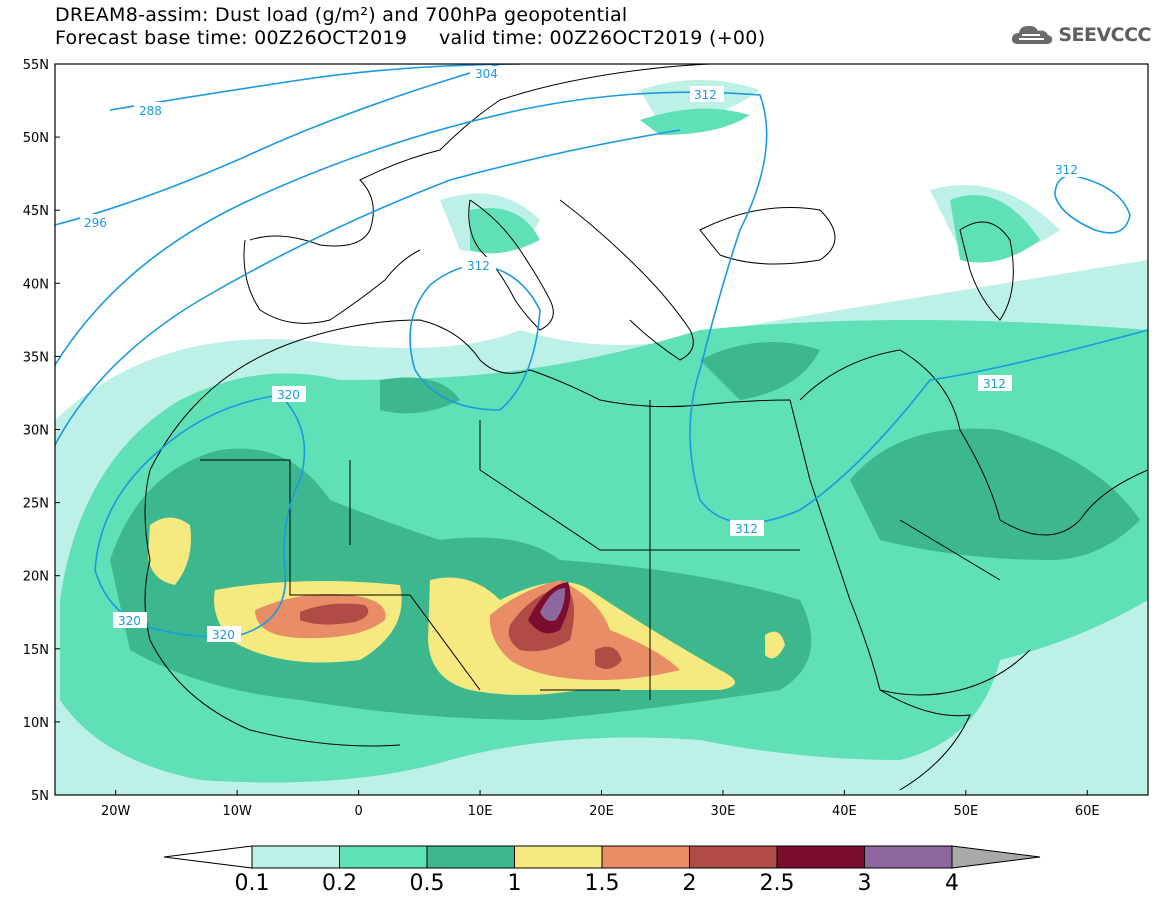  I want to click on longitude-axis: 20W 10W 0 10E 20E 30E 40E 50E 60E, so click(600, 804).